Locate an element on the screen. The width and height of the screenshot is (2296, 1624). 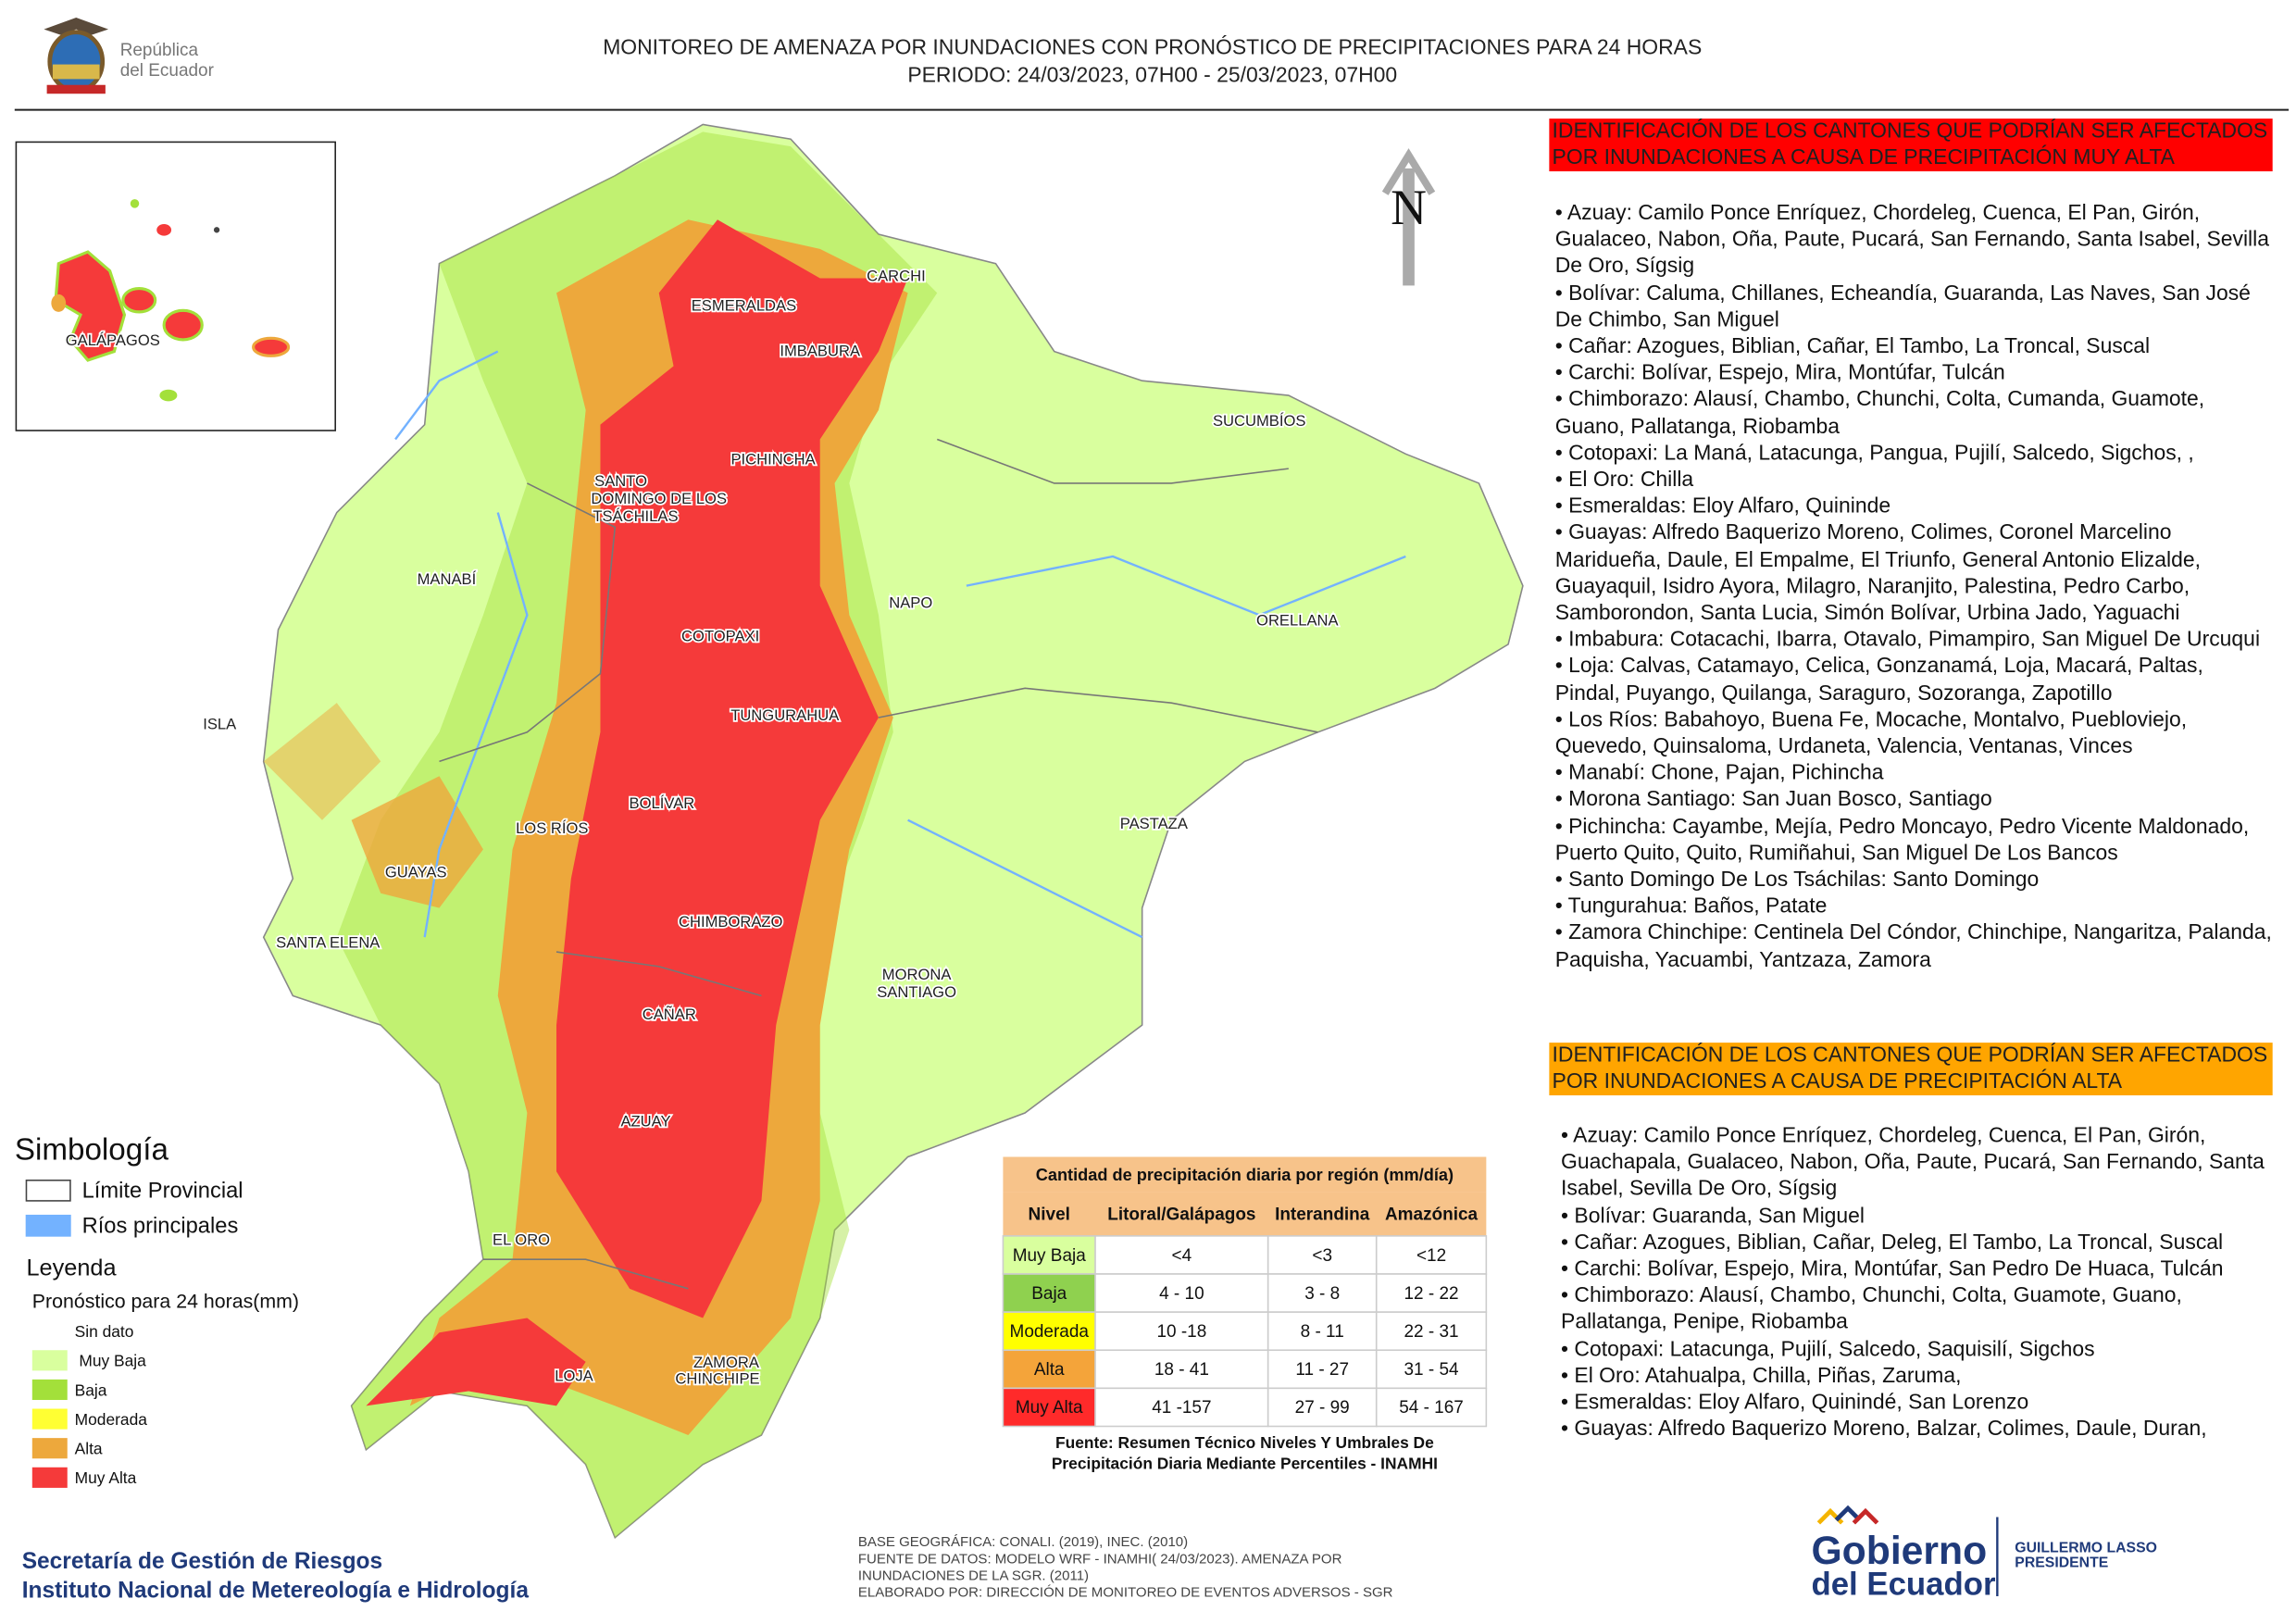
table-cell-text: Muy Alta is located at coordinates (1049, 1408).